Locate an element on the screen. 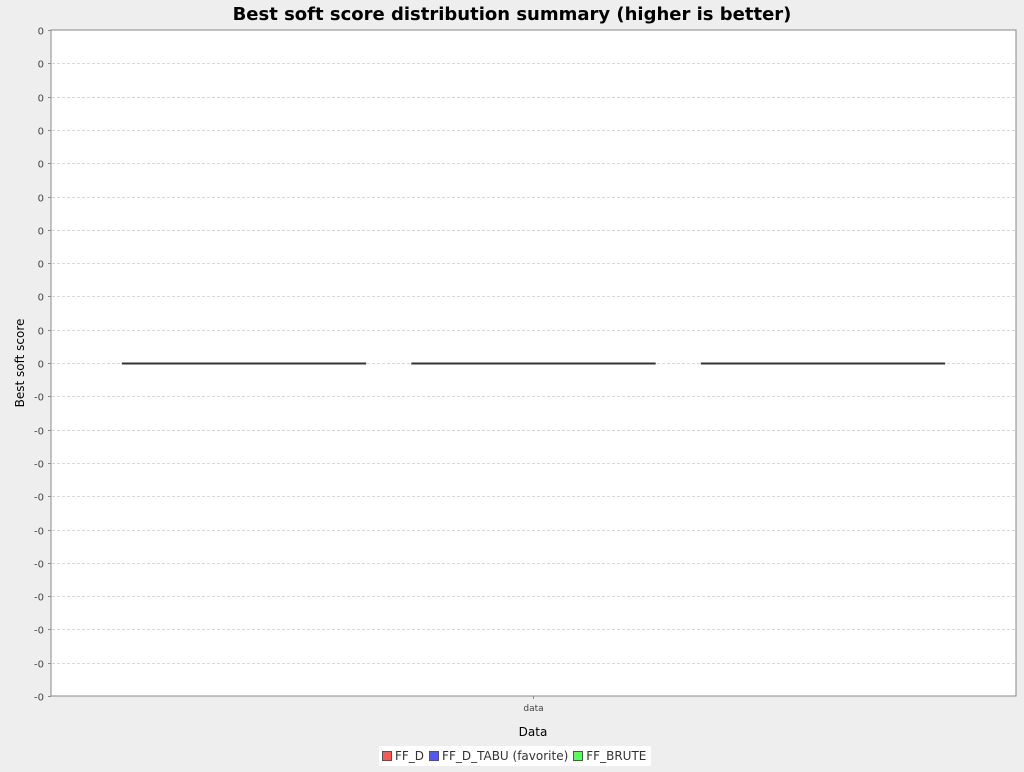 This screenshot has width=1024, height=772. y-axis-label: Best soft score is located at coordinates (20, 363).